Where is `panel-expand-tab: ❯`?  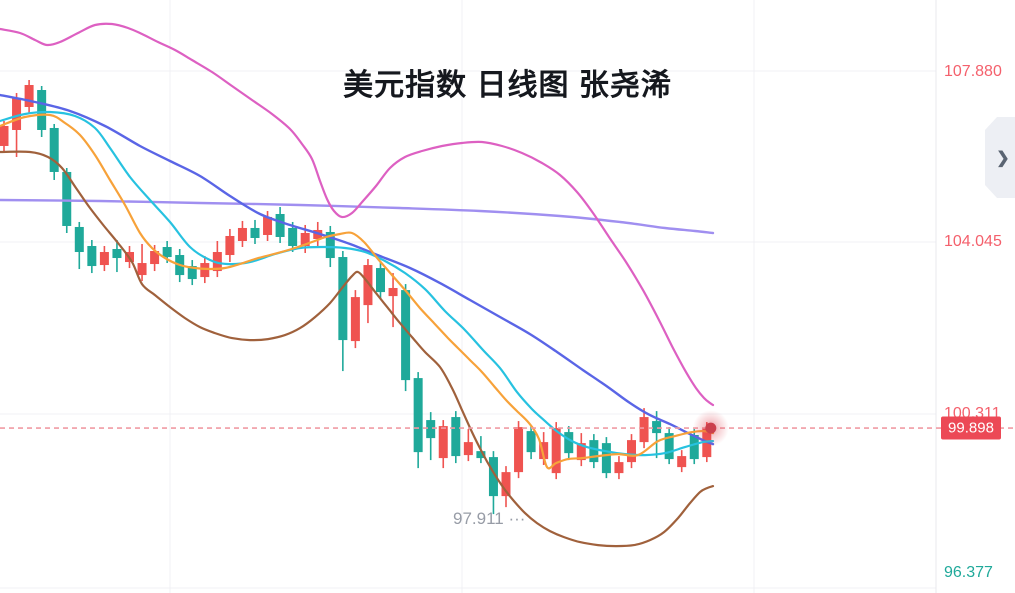
panel-expand-tab: ❯ is located at coordinates (1000, 157).